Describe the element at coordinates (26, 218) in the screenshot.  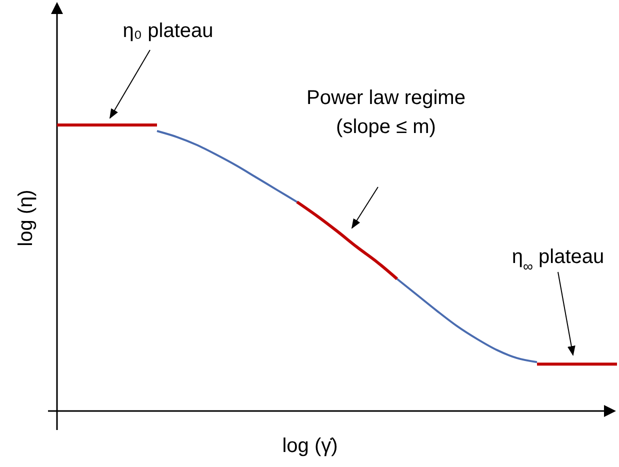
I see `y-axis-title: log (η)` at that location.